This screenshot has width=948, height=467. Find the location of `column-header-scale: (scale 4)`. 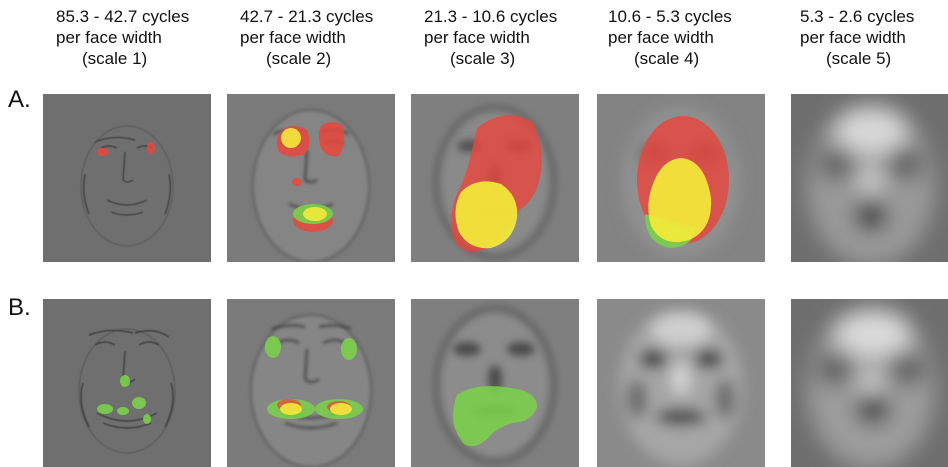

column-header-scale: (scale 4) is located at coordinates (667, 58).